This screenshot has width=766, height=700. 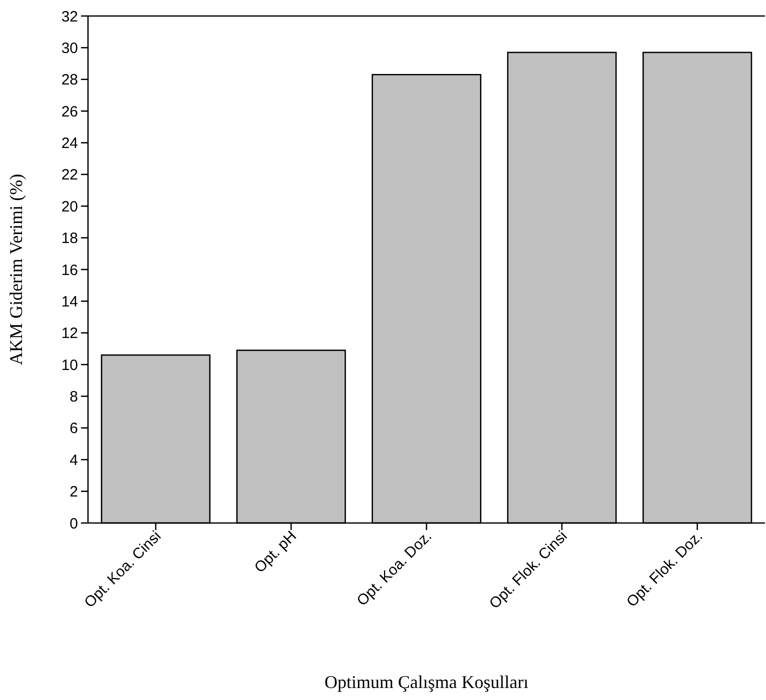 I want to click on y-tick-label: 2, so click(x=74, y=492).